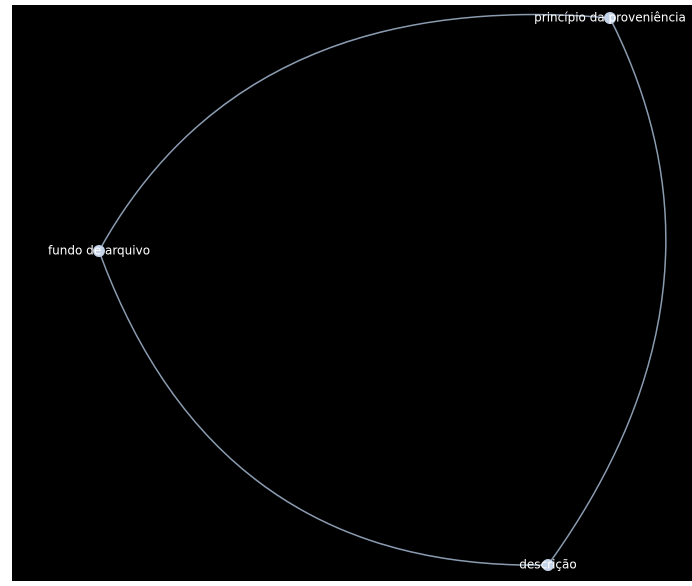 This screenshot has height=586, width=692. I want to click on node-label: descrição, so click(547, 565).